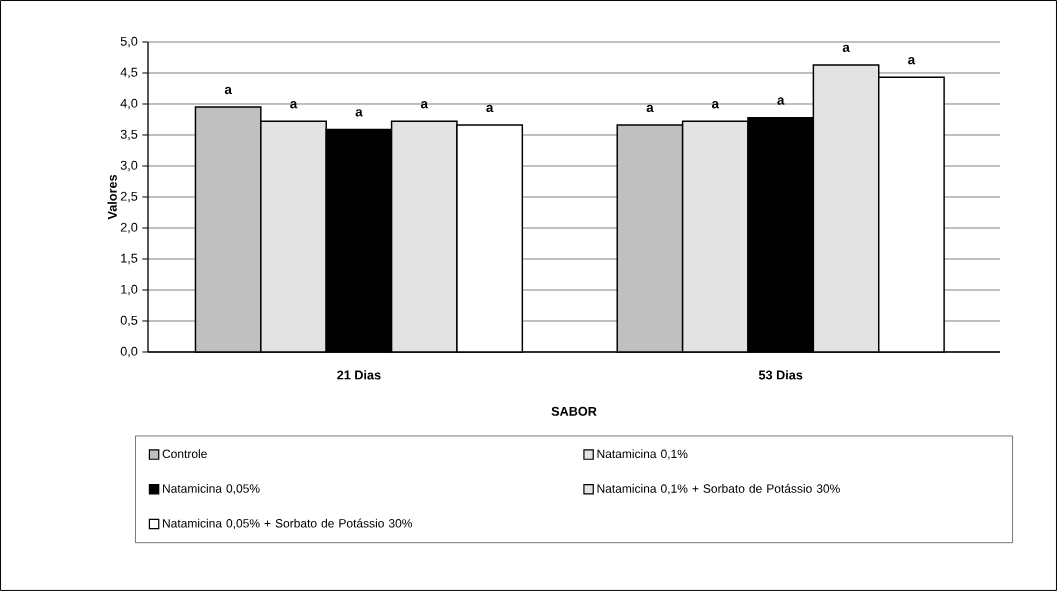  Describe the element at coordinates (129, 73) in the screenshot. I see `y-tick-label: 4,5` at that location.